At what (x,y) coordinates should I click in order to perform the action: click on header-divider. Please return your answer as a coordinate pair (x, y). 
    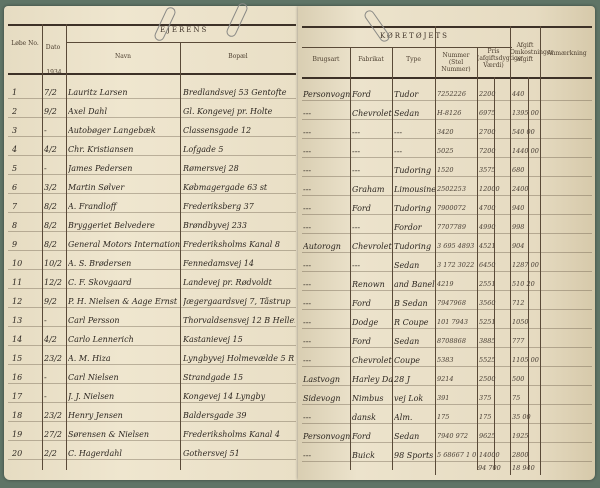
    Looking at the image, I should click on (181, 42).